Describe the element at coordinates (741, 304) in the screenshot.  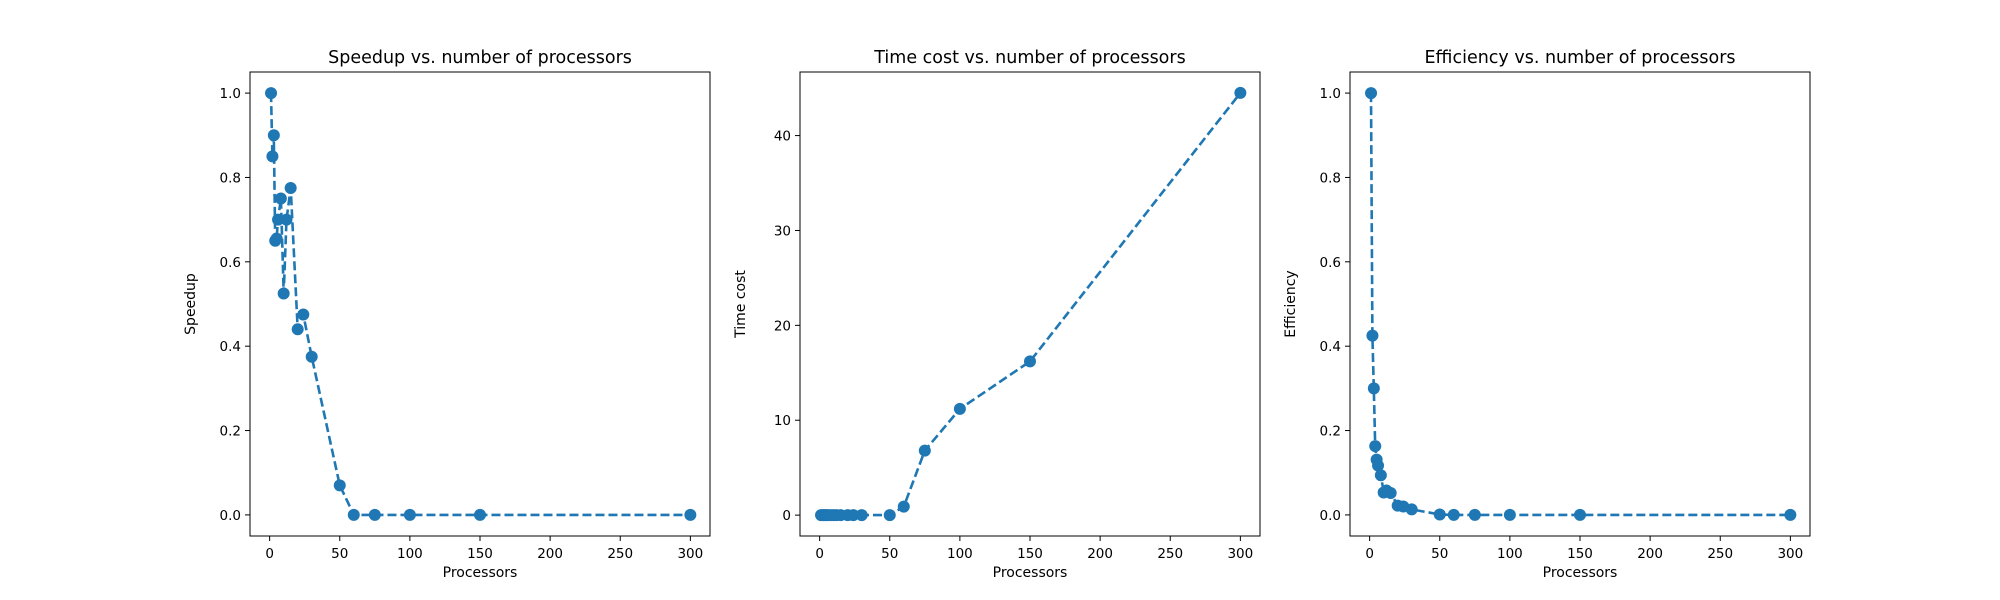
I see `y-axis-label: Time cost` at that location.